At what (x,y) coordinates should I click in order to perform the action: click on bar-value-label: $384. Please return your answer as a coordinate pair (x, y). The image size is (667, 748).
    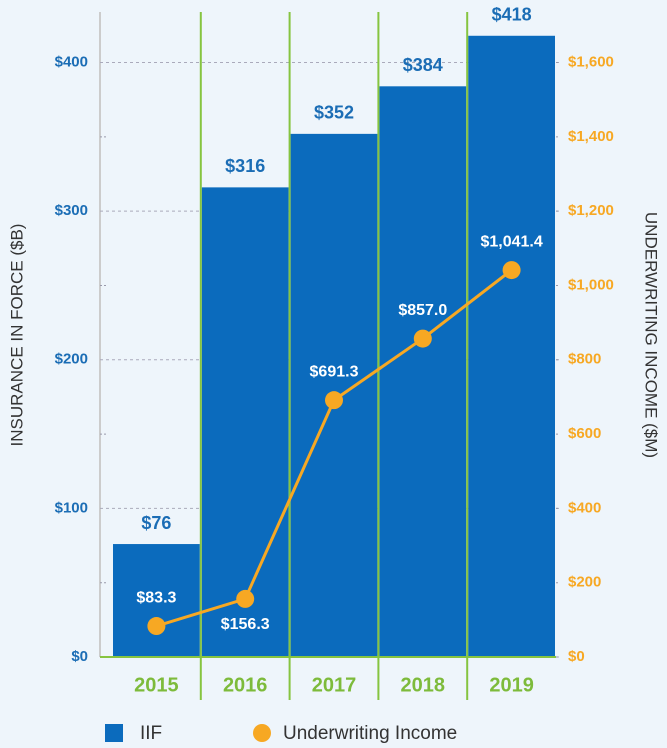
    Looking at the image, I should click on (423, 65).